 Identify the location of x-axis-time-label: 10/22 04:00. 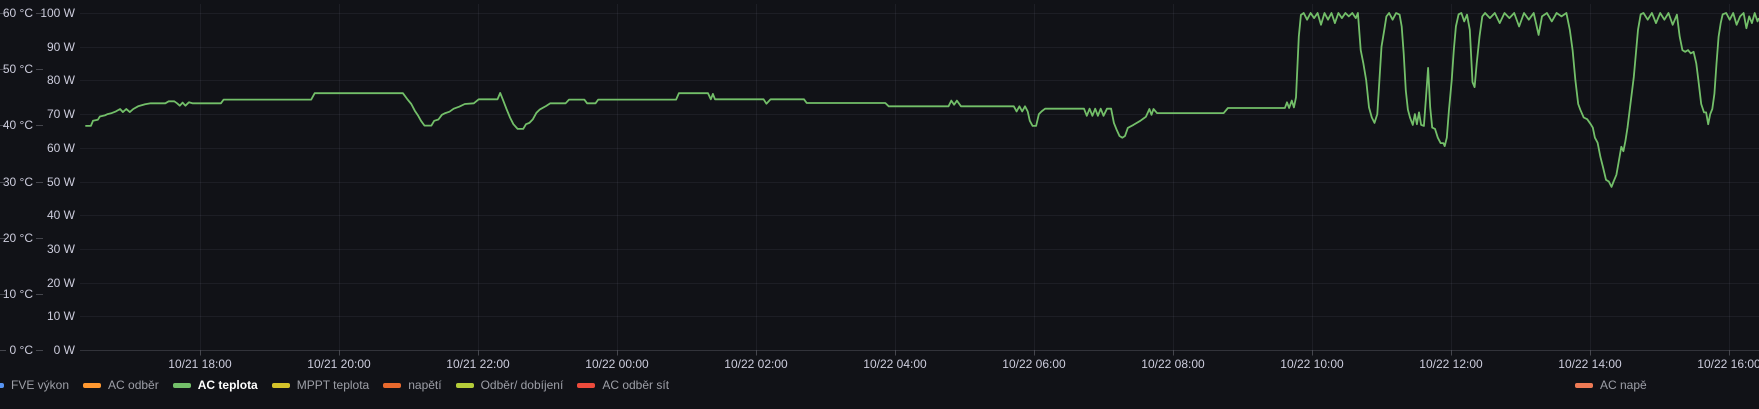
(895, 364).